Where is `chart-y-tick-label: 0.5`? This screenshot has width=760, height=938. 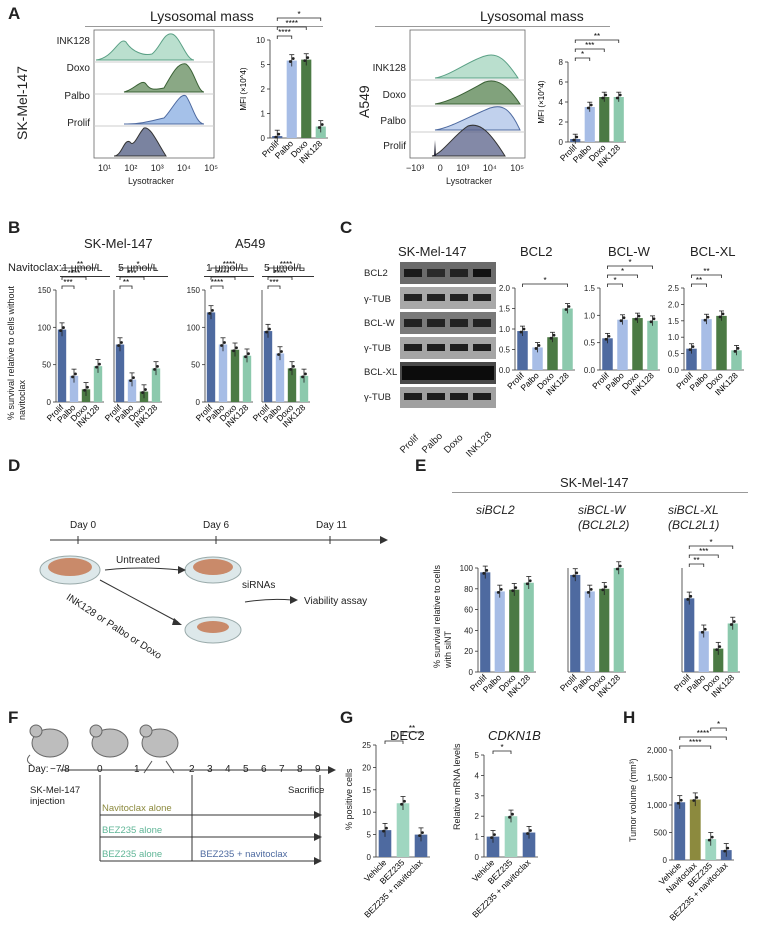
chart-y-tick-label: 0.5 is located at coordinates (674, 354).